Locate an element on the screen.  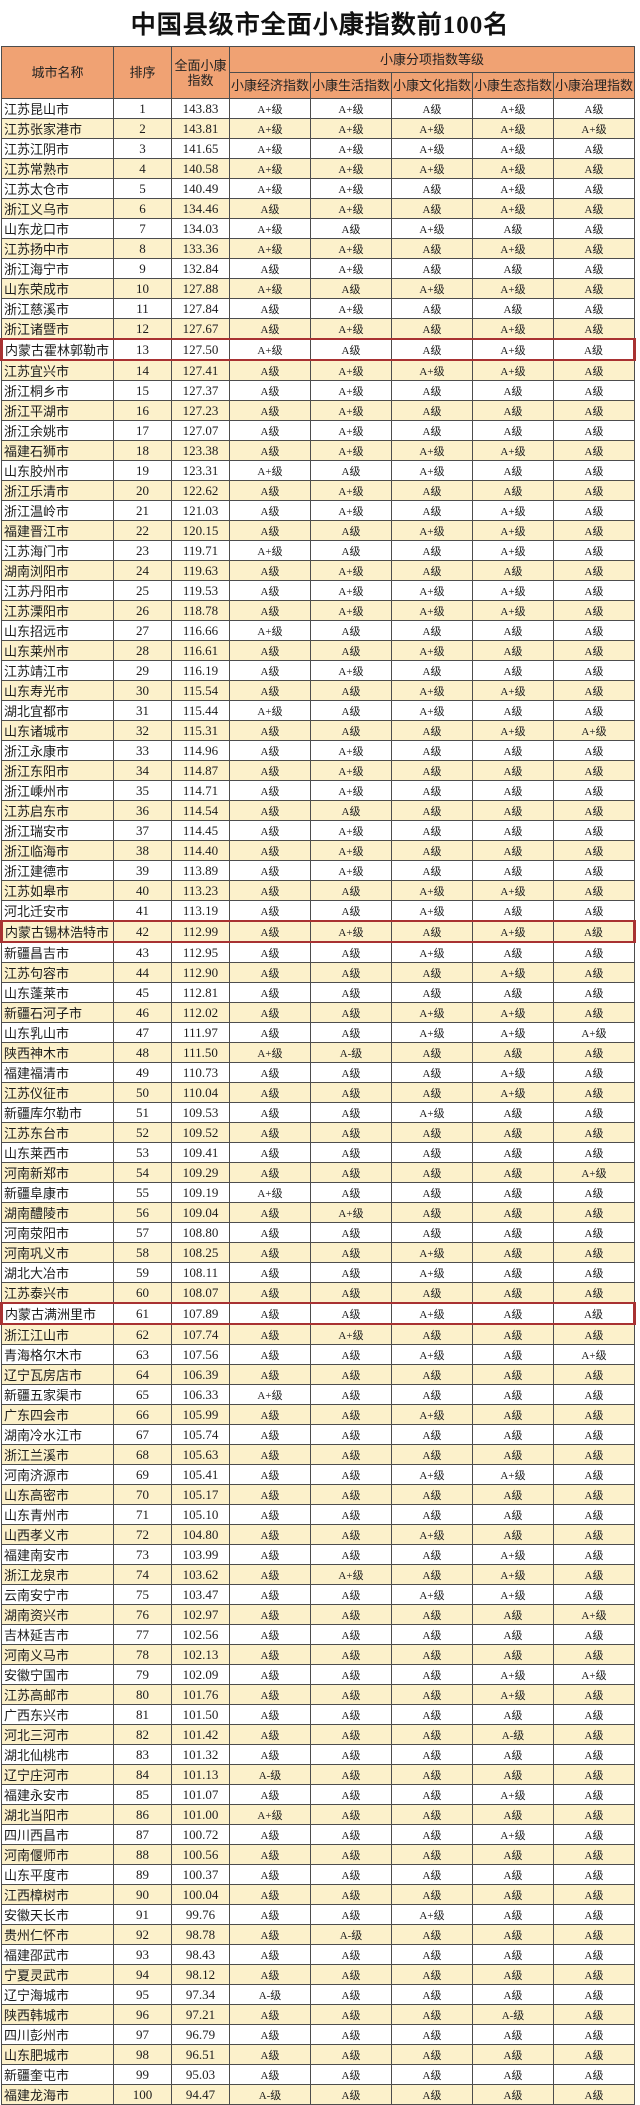
city-cell: 新疆石河子市 is located at coordinates (57, 1012).